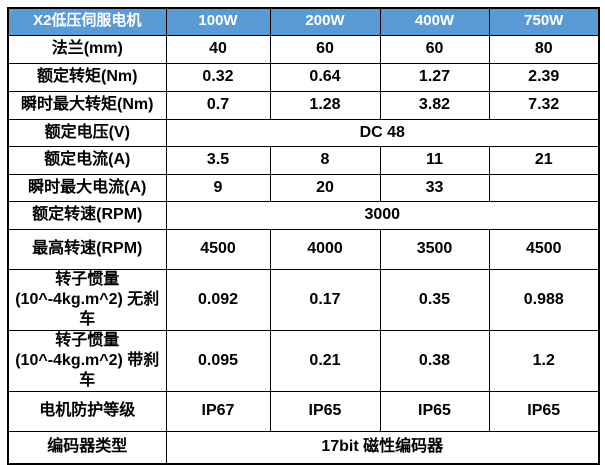  I want to click on table-row-flange: 法兰(mm) 40 60 60 80, so click(303, 49).